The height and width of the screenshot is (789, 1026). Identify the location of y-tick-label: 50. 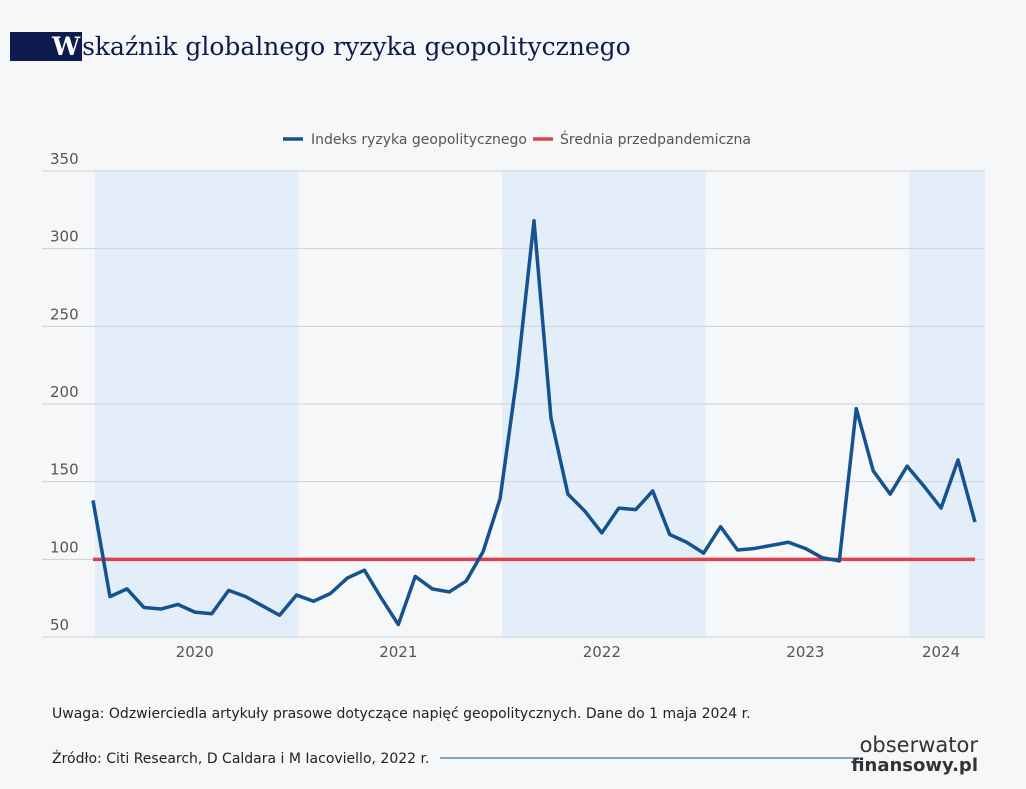
(59, 625).